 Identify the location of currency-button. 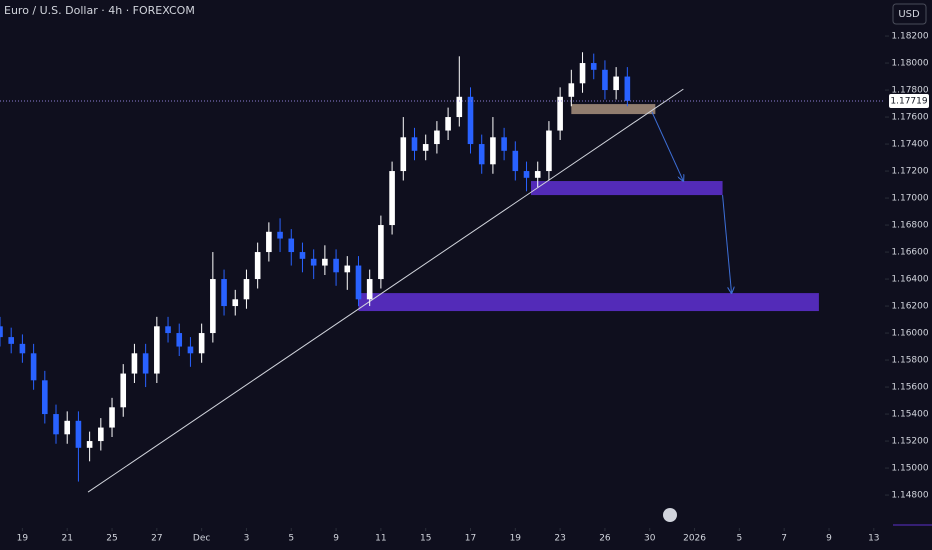
(909, 14).